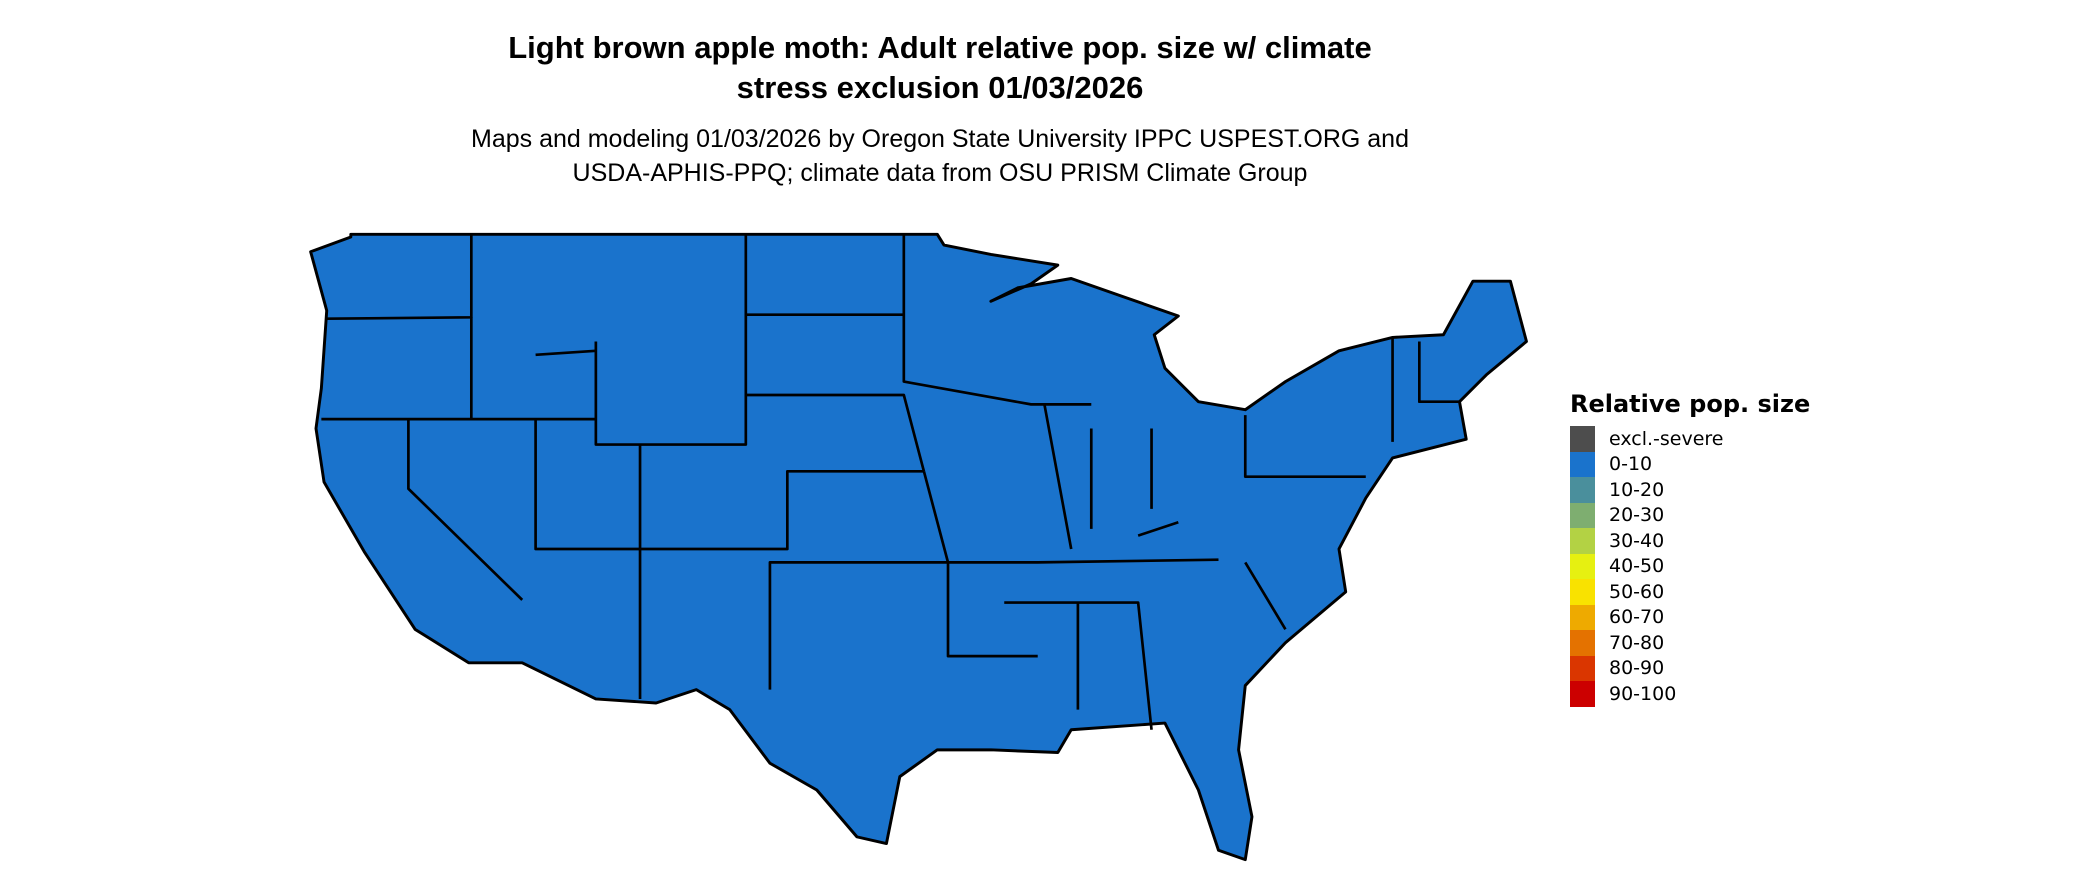 Image resolution: width=2100 pixels, height=892 pixels. What do you see at coordinates (1690, 643) in the screenshot?
I see `legend-item: 70-80` at bounding box center [1690, 643].